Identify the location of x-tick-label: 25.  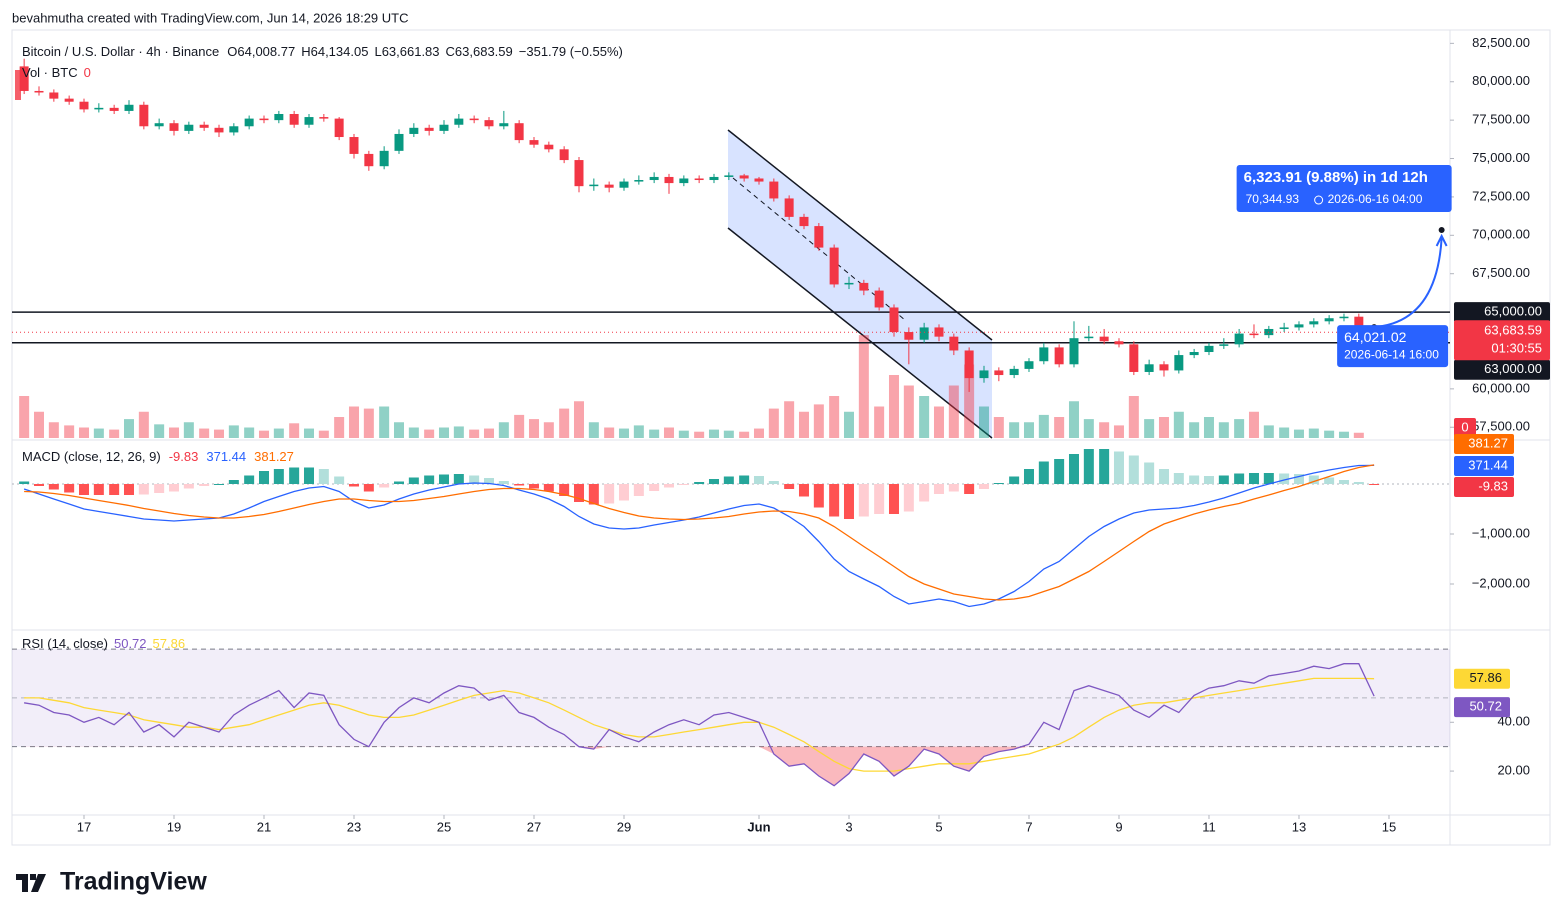
(444, 826).